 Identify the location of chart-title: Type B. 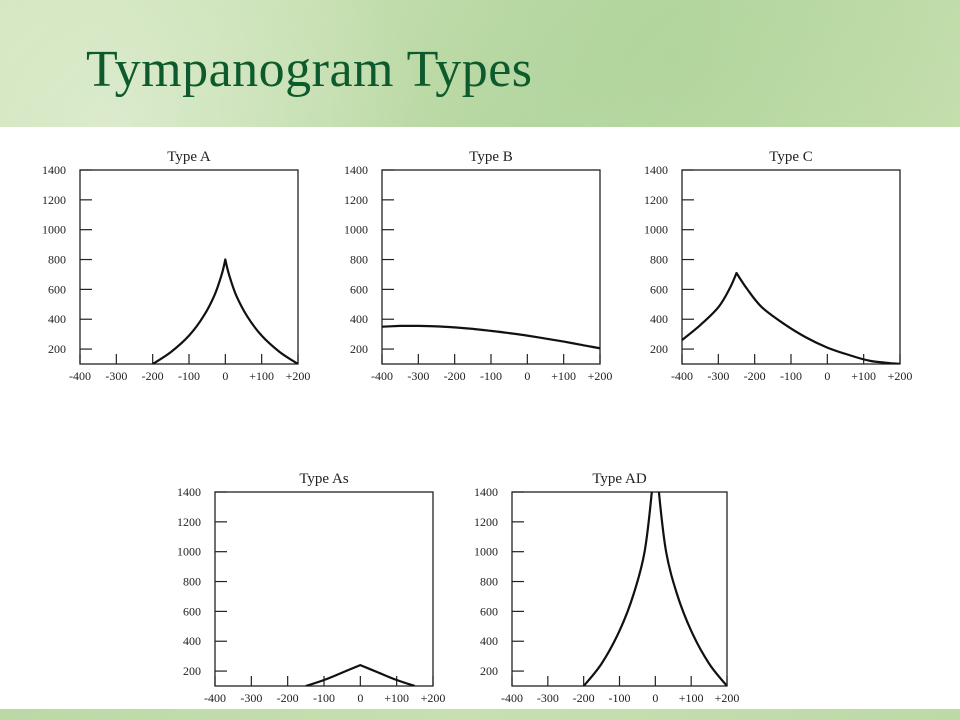
(491, 157).